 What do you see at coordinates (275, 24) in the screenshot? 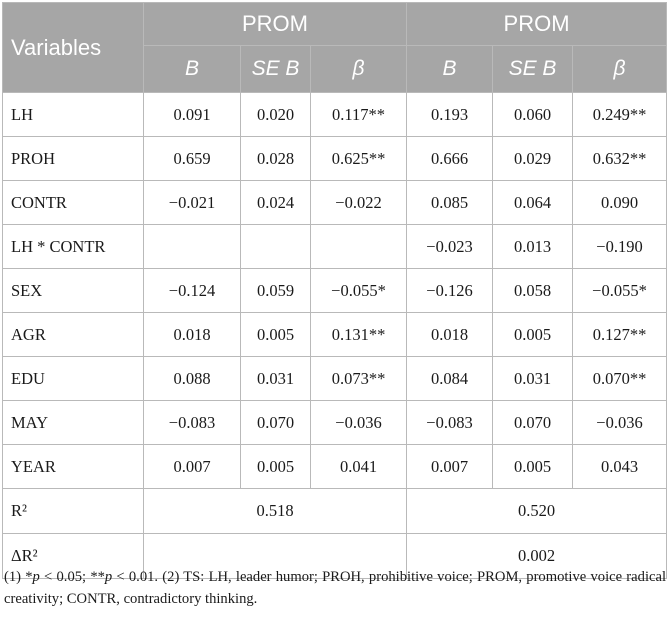
I see `model1-header: PROM` at bounding box center [275, 24].